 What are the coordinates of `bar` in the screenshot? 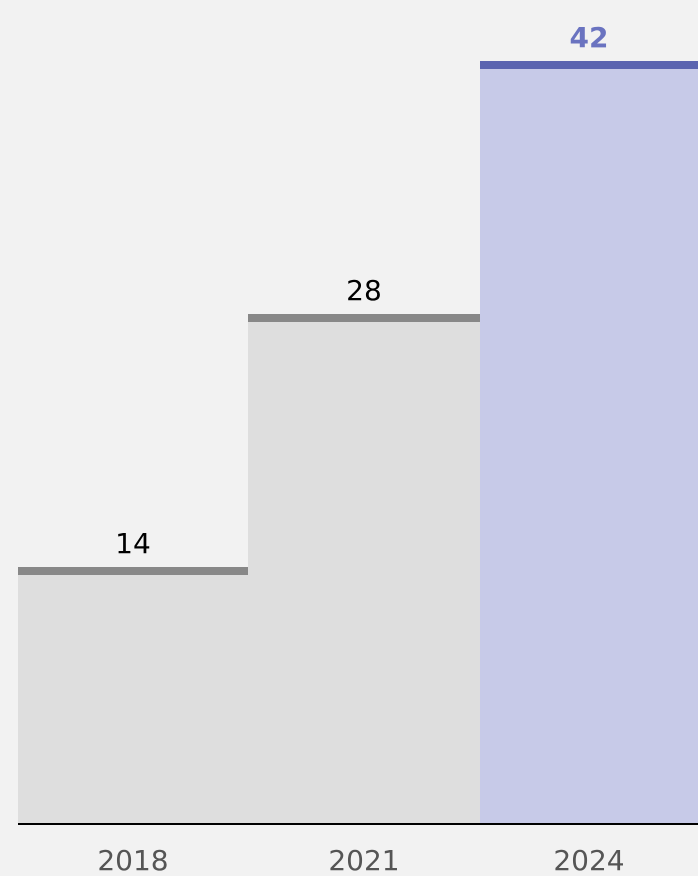 It's located at (133, 697).